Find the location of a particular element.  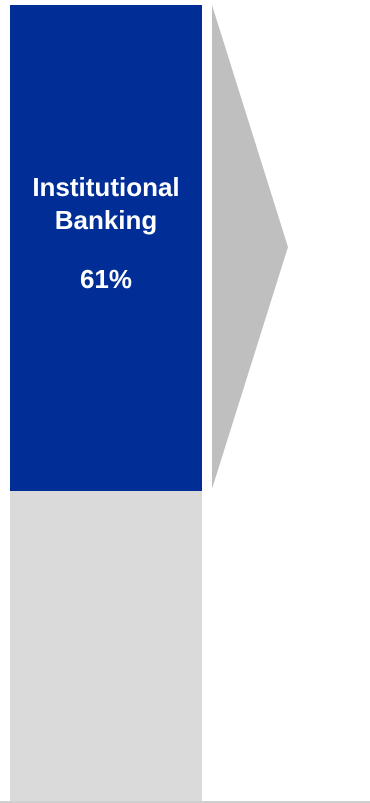

segment-label: Institutional Banking 61% is located at coordinates (106, 233).